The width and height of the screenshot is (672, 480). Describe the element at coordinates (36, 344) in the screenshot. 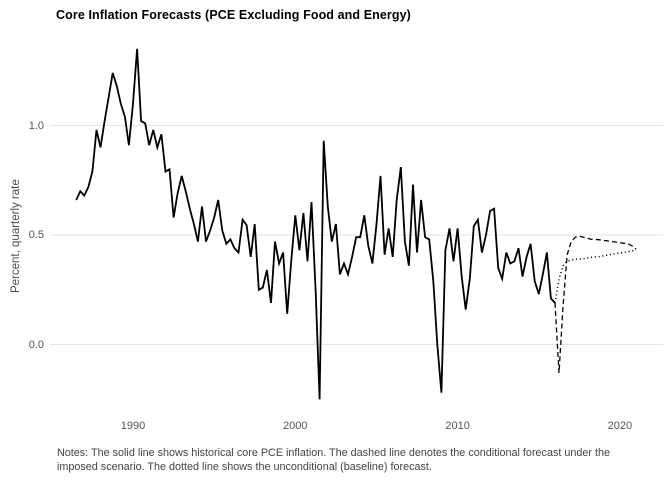

I see `y-tick-label: 0.0` at that location.